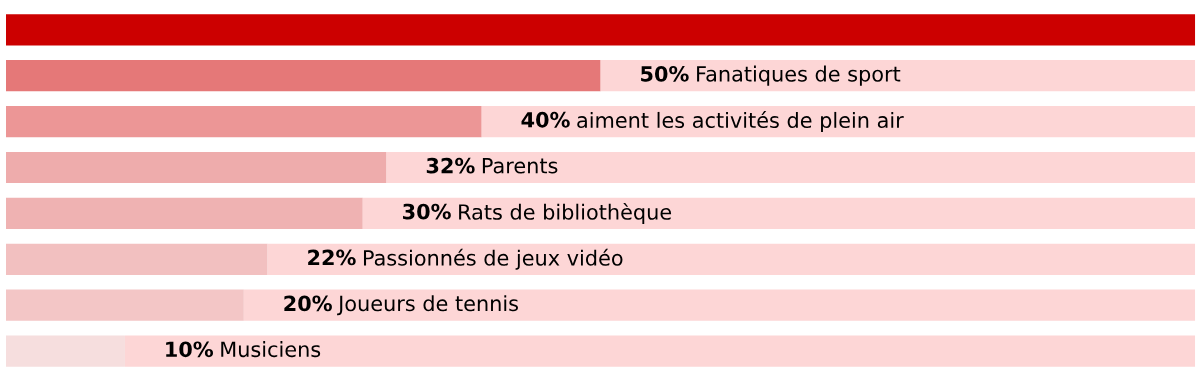 This screenshot has width=1200, height=379. Describe the element at coordinates (565, 213) in the screenshot. I see `y-tick-label: Rats de bibliothèque` at that location.